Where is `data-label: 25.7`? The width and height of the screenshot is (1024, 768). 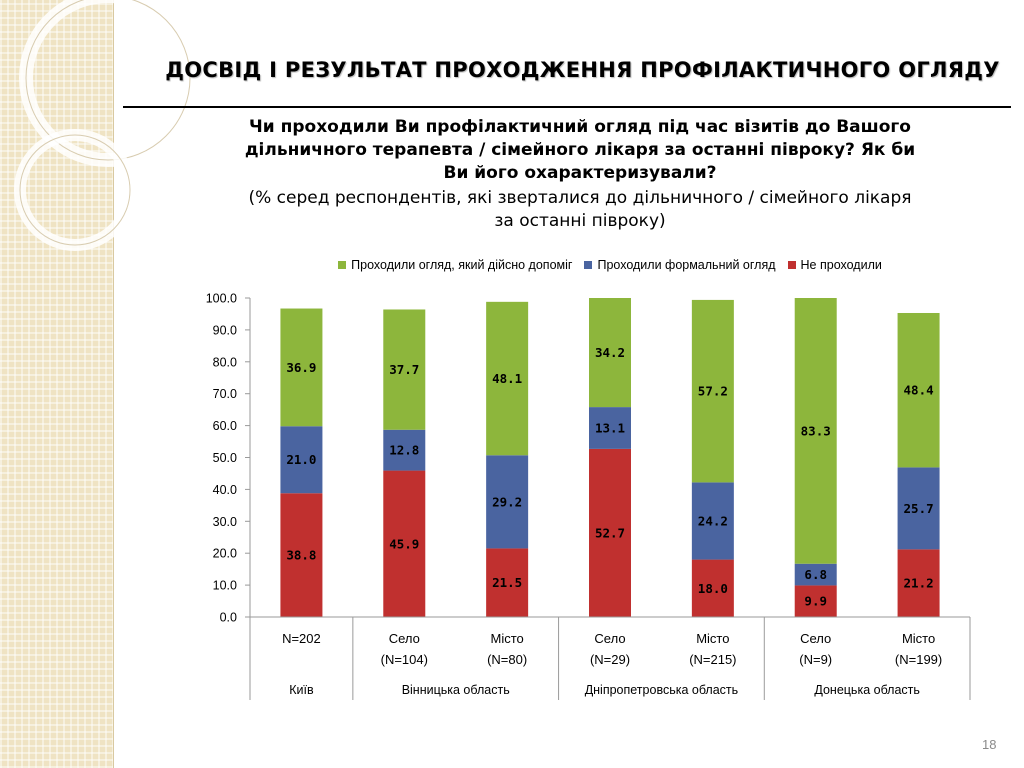 data-label: 25.7 is located at coordinates (919, 508).